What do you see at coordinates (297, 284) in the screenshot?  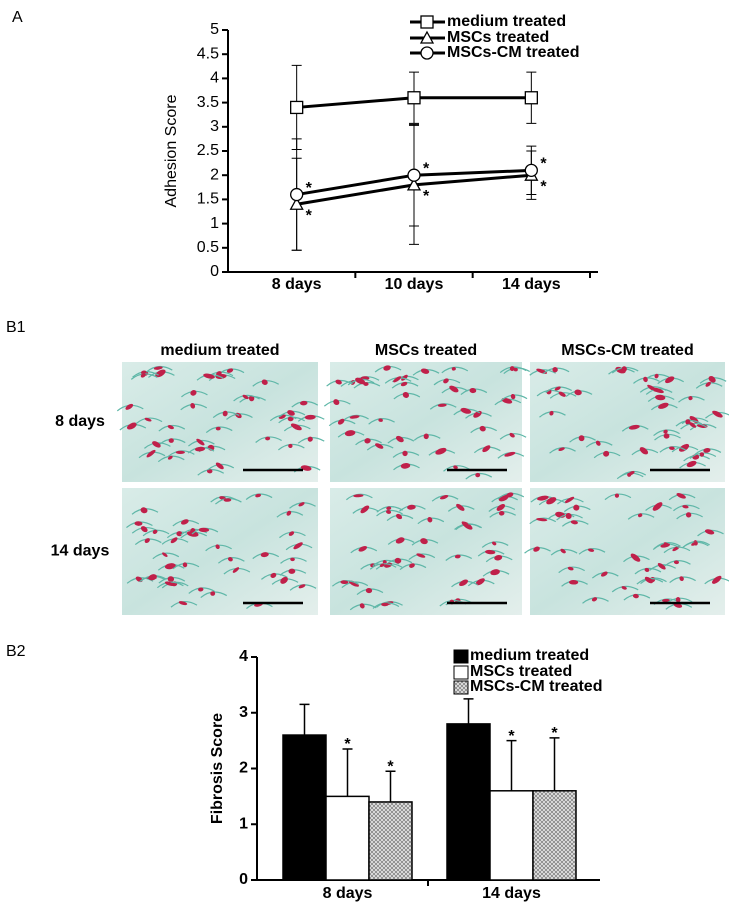 I see `x-tick-label: 8 days` at bounding box center [297, 284].